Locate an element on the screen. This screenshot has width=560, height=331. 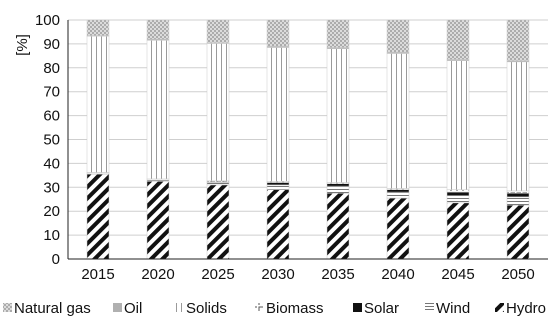
x-tick-label: 2050 is located at coordinates (517, 274).